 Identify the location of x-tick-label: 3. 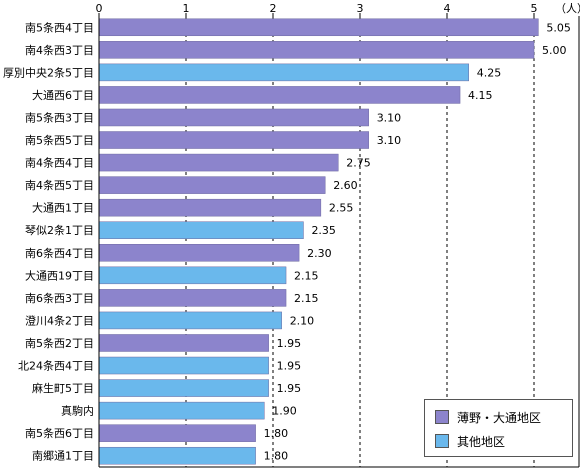
(360, 8).